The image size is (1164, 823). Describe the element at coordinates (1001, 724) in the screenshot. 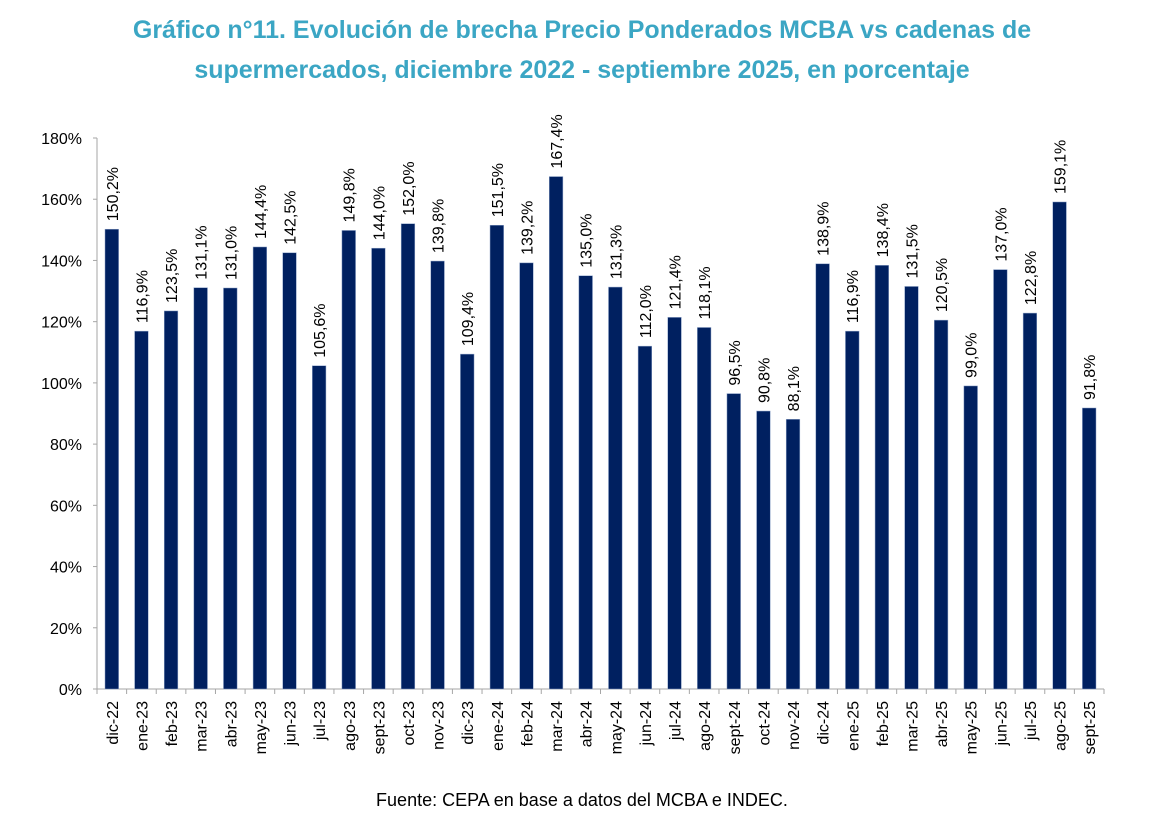

I see `x-tick-label-jun-25: jun-25` at that location.